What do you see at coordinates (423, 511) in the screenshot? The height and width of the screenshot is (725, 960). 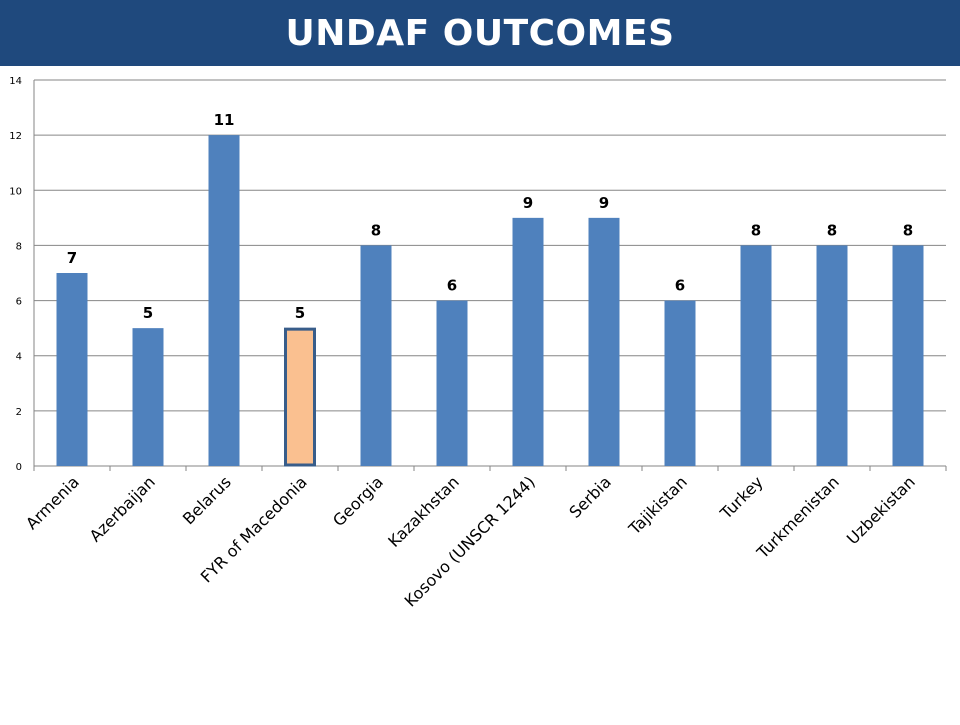 I see `x-tick-label: Kazakhstan` at bounding box center [423, 511].